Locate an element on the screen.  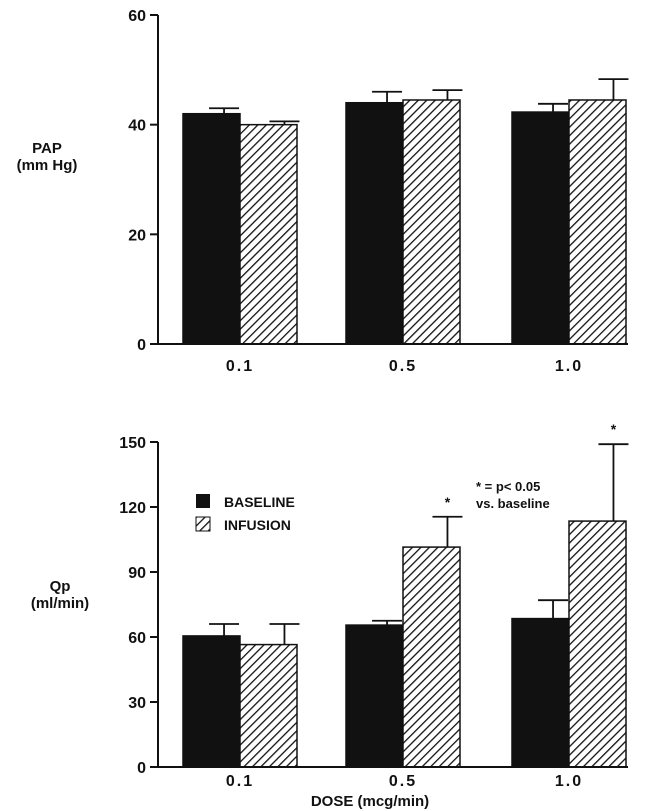
pap-ylabel-line1: PAP is located at coordinates (47, 148).